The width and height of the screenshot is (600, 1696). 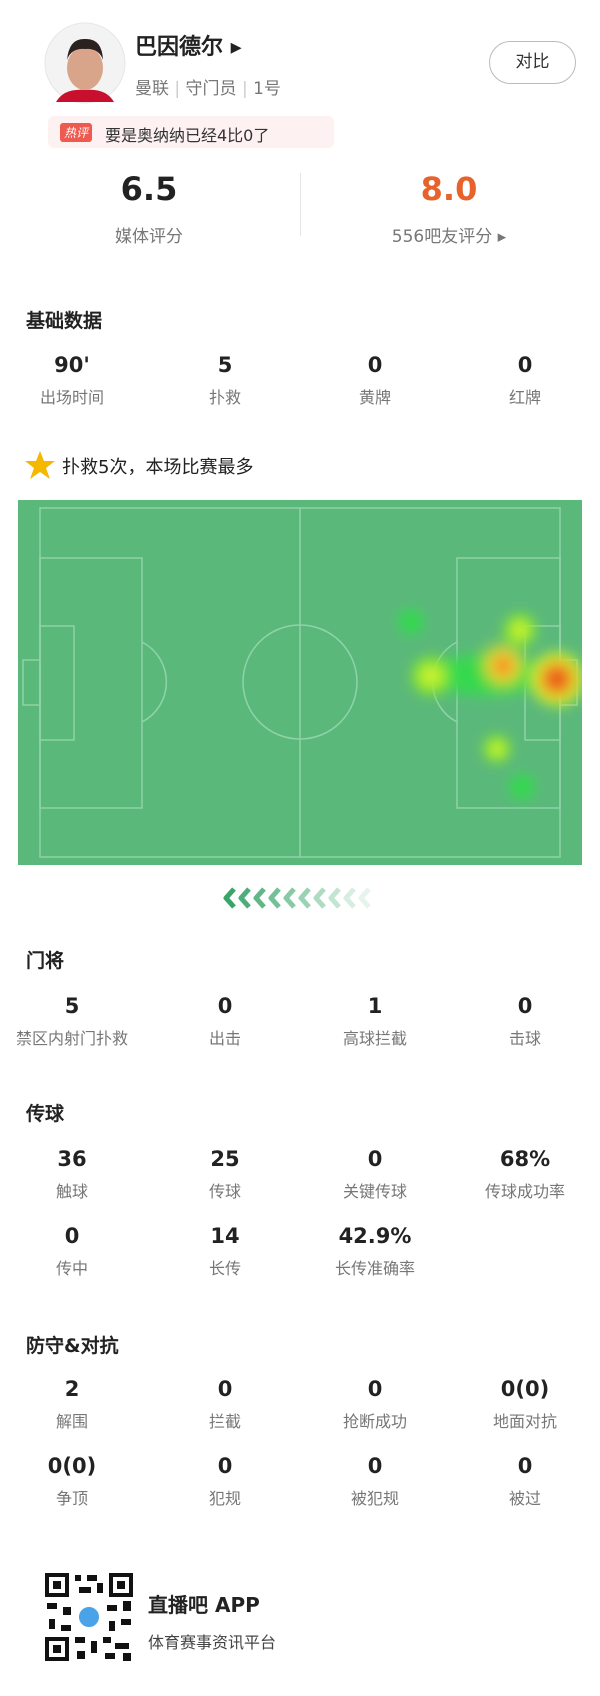 I want to click on stat-value: 25, so click(x=225, y=1159).